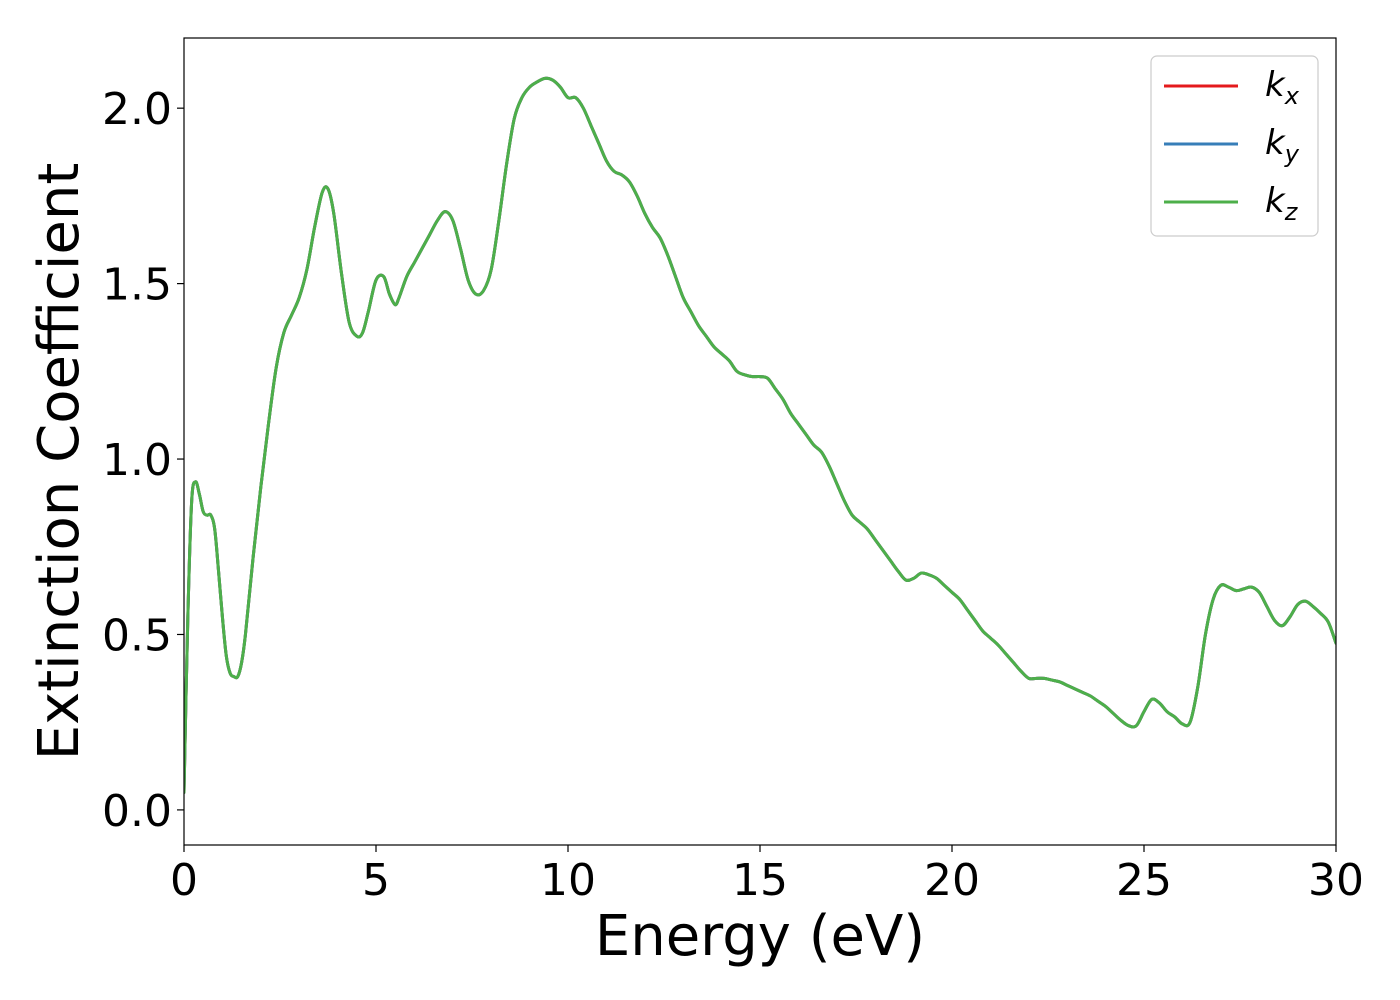 The width and height of the screenshot is (1400, 1000). Describe the element at coordinates (1282, 87) in the screenshot. I see `legend-label-kx: kx` at that location.